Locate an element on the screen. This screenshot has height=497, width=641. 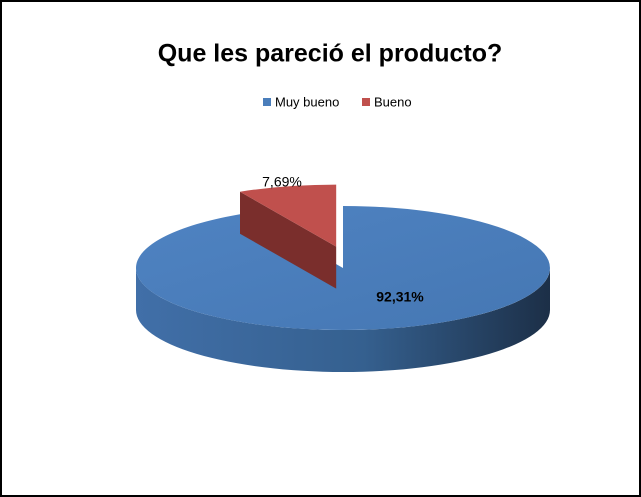
data-label: 92,31% is located at coordinates (400, 297).